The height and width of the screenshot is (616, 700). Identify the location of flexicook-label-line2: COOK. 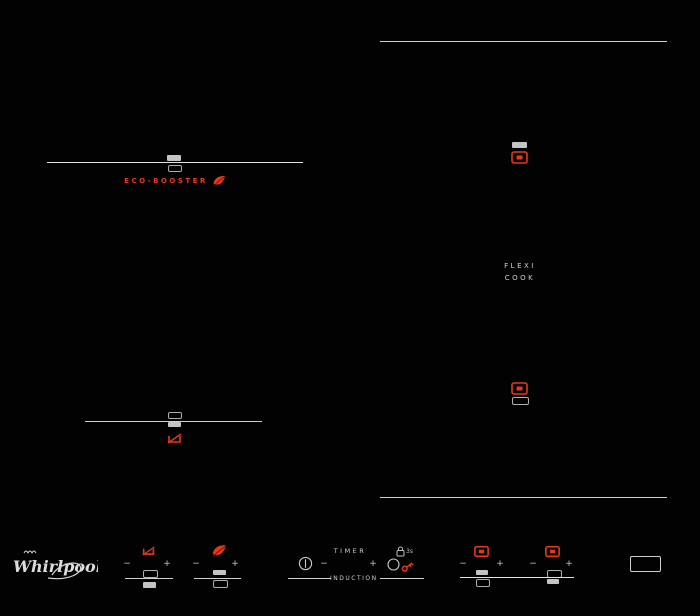
(520, 278).